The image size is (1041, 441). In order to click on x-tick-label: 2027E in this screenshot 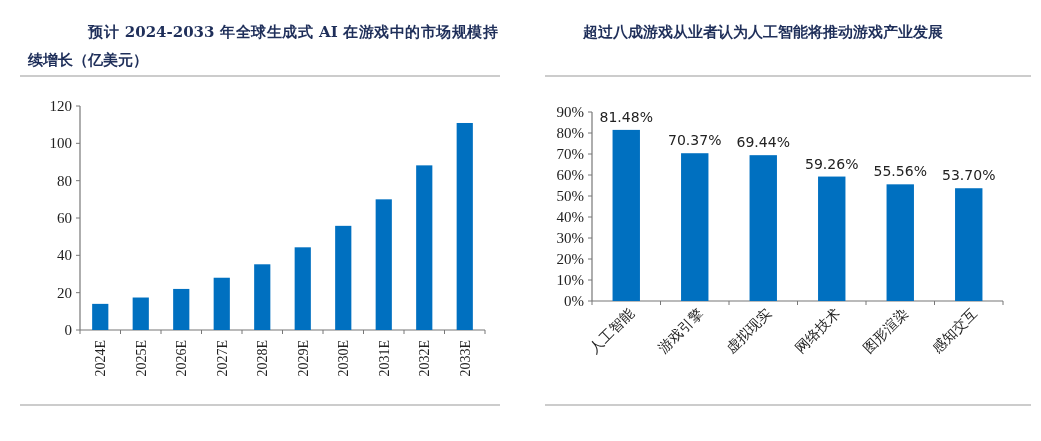, I will do `click(222, 358)`.